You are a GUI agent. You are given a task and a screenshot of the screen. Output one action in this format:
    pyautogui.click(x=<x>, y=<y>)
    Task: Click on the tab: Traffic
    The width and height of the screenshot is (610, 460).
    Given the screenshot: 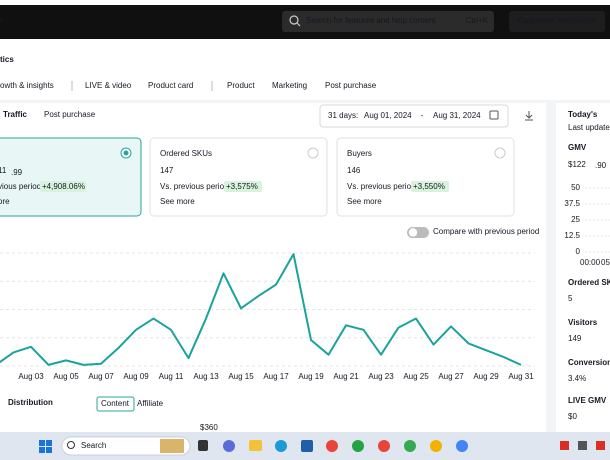 What is the action you would take?
    pyautogui.click(x=15, y=114)
    